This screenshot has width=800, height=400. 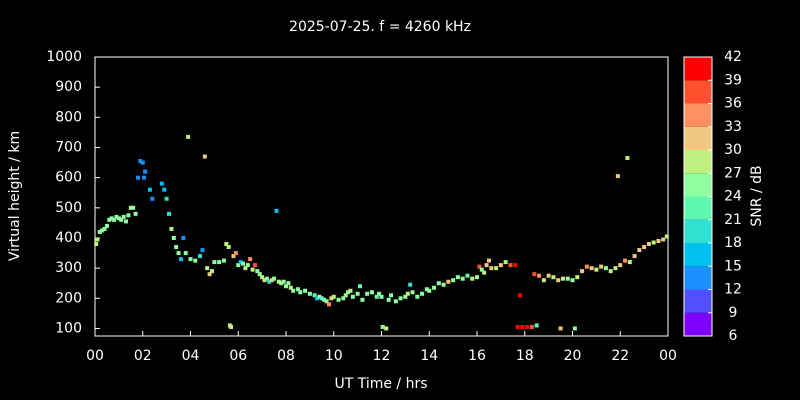 I want to click on y-tick-label: 500, so click(x=68, y=208).